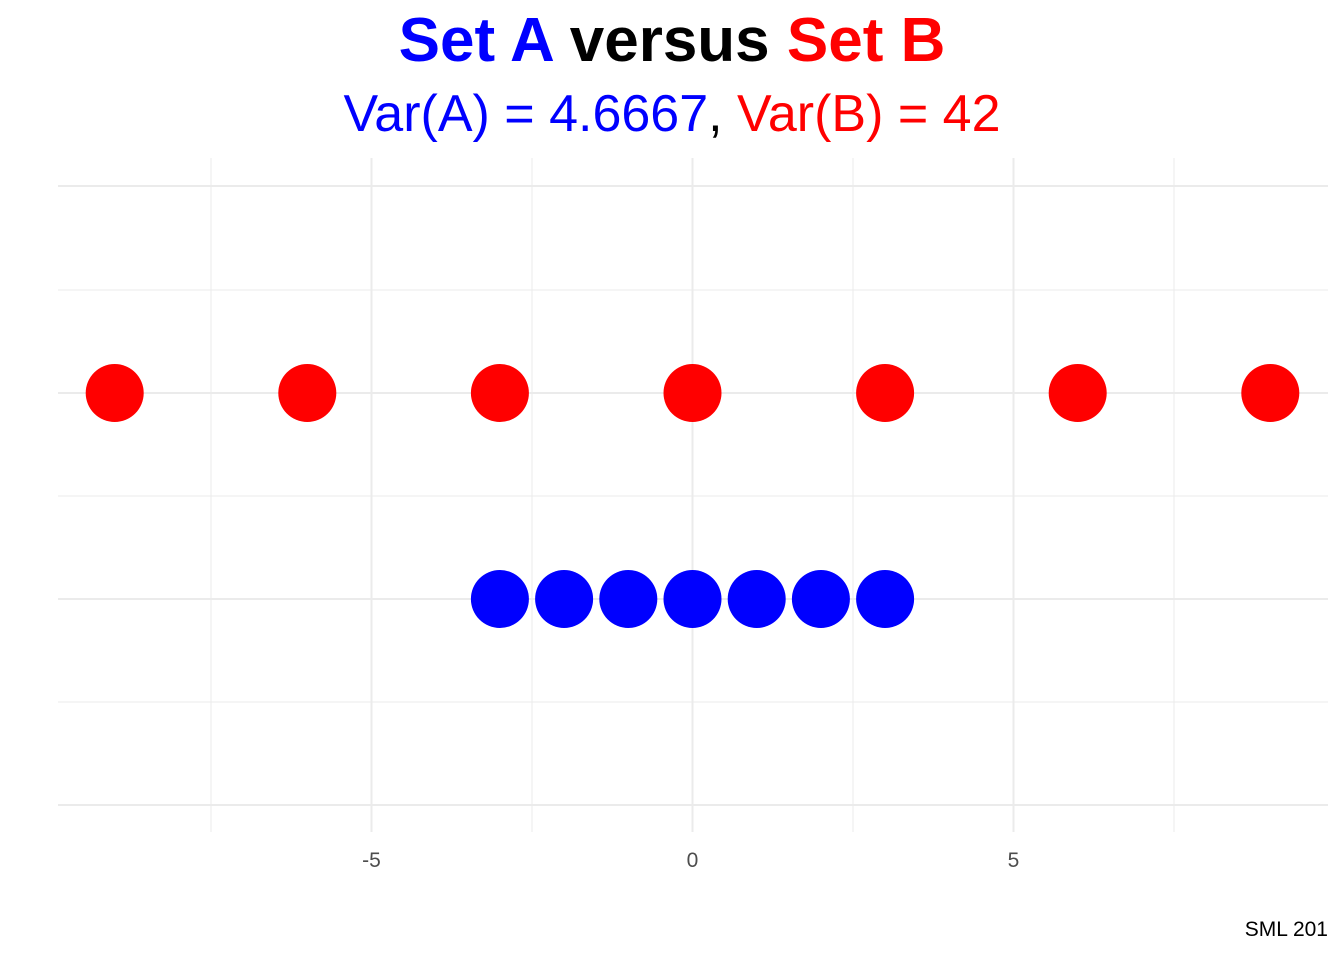  What do you see at coordinates (866, 40) in the screenshot?
I see `title-set-b: Set B` at bounding box center [866, 40].